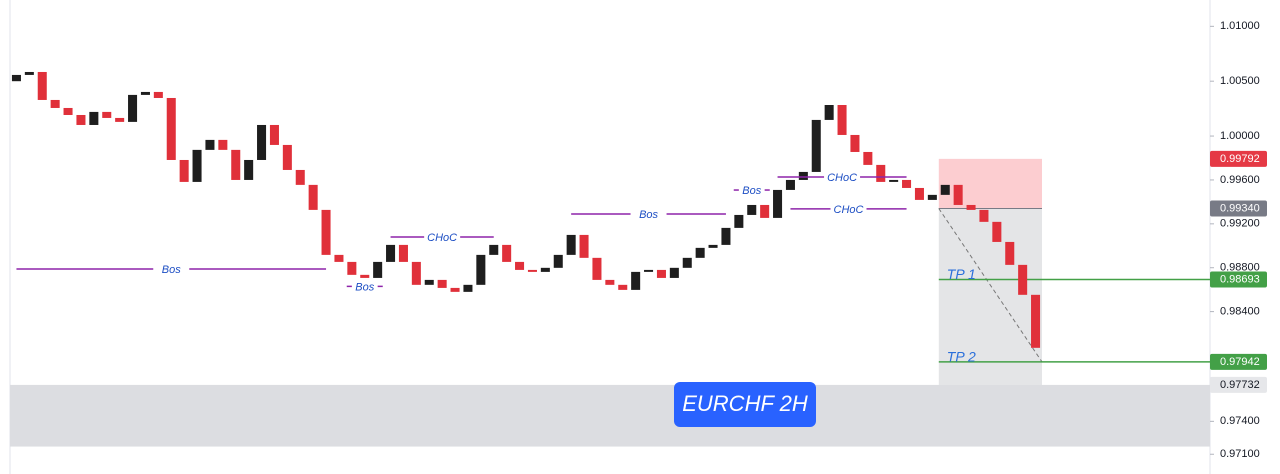  What do you see at coordinates (1240, 312) in the screenshot?
I see `y-tick-label: 0.98400` at bounding box center [1240, 312].